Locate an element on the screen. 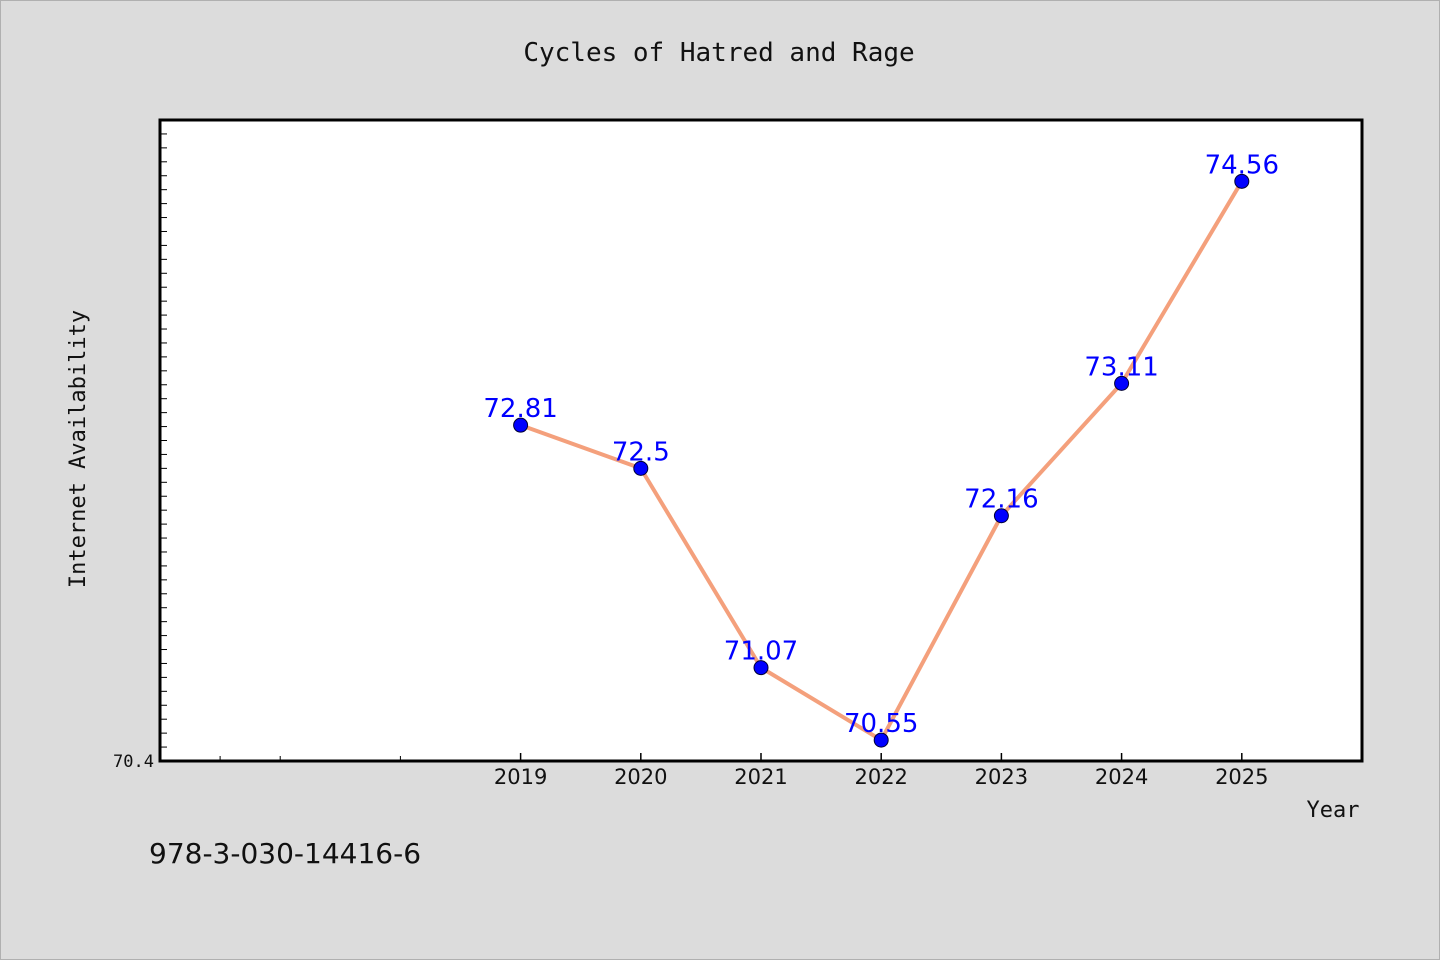  data-label: 73.11 is located at coordinates (1121, 367).